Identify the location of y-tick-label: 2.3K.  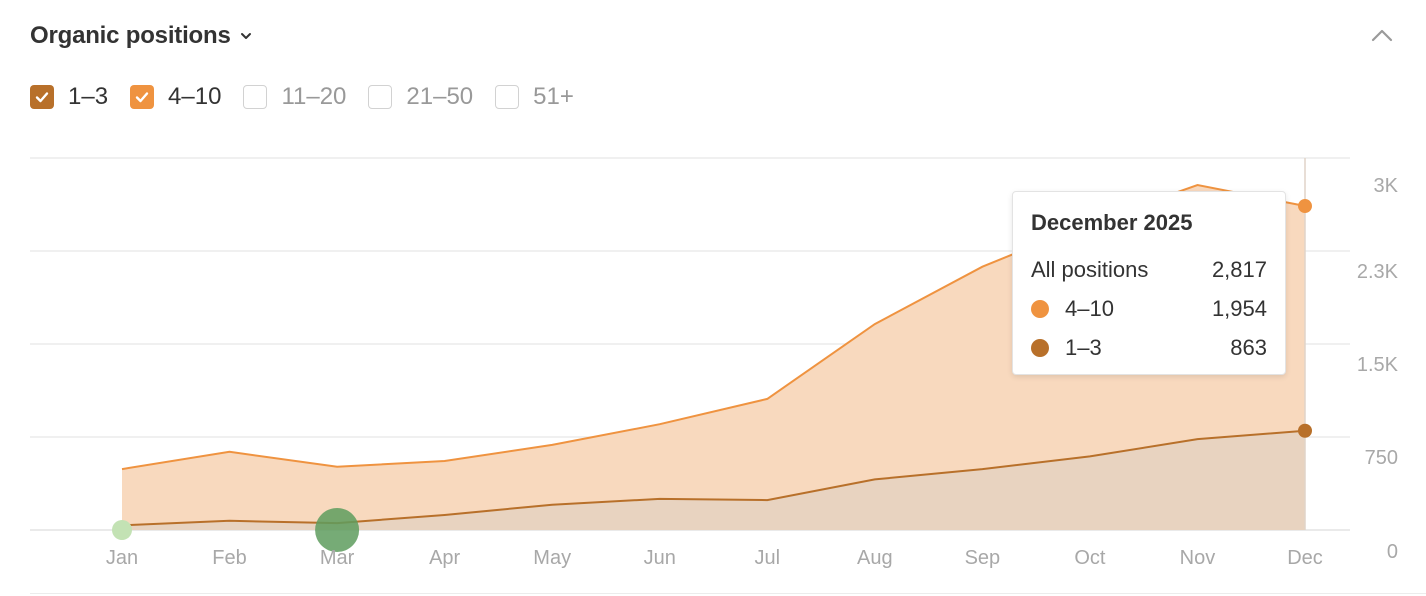
(1378, 272).